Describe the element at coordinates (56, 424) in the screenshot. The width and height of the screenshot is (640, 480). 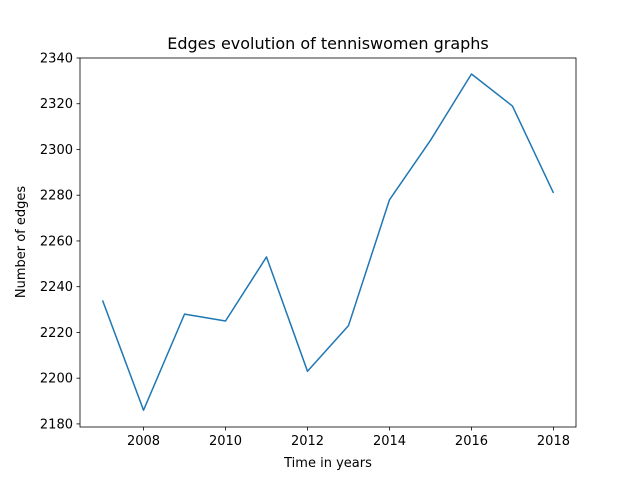
I see `y-tick-label: 2180` at that location.